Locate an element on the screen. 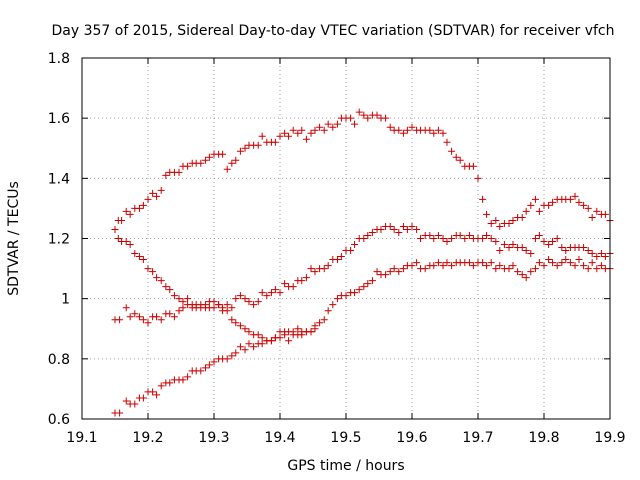 Image resolution: width=640 pixels, height=480 pixels. x-tick-label: 19.4 is located at coordinates (279, 438).